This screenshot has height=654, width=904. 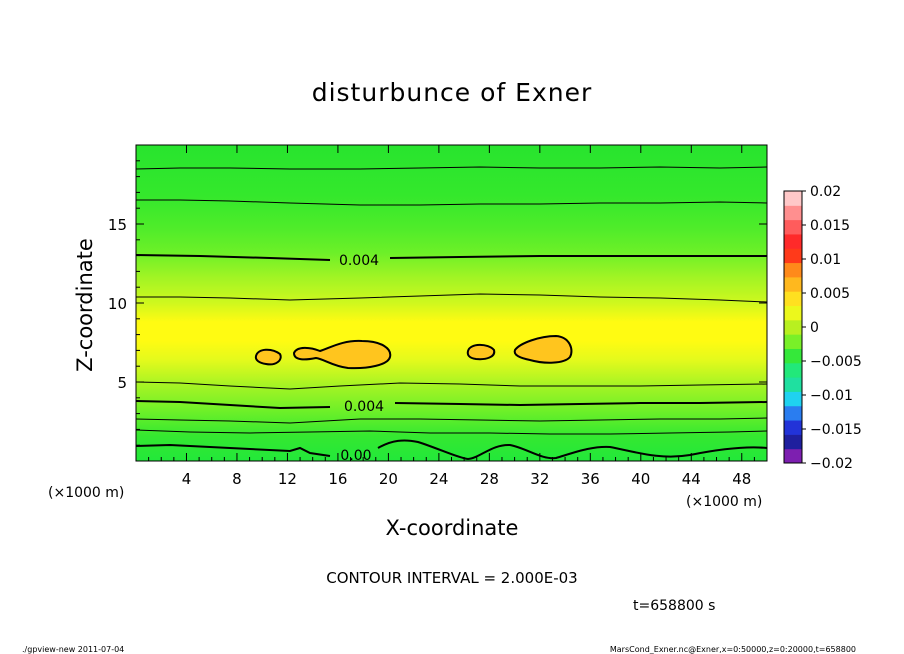 I want to click on x-tick-label: 40, so click(x=640, y=479).